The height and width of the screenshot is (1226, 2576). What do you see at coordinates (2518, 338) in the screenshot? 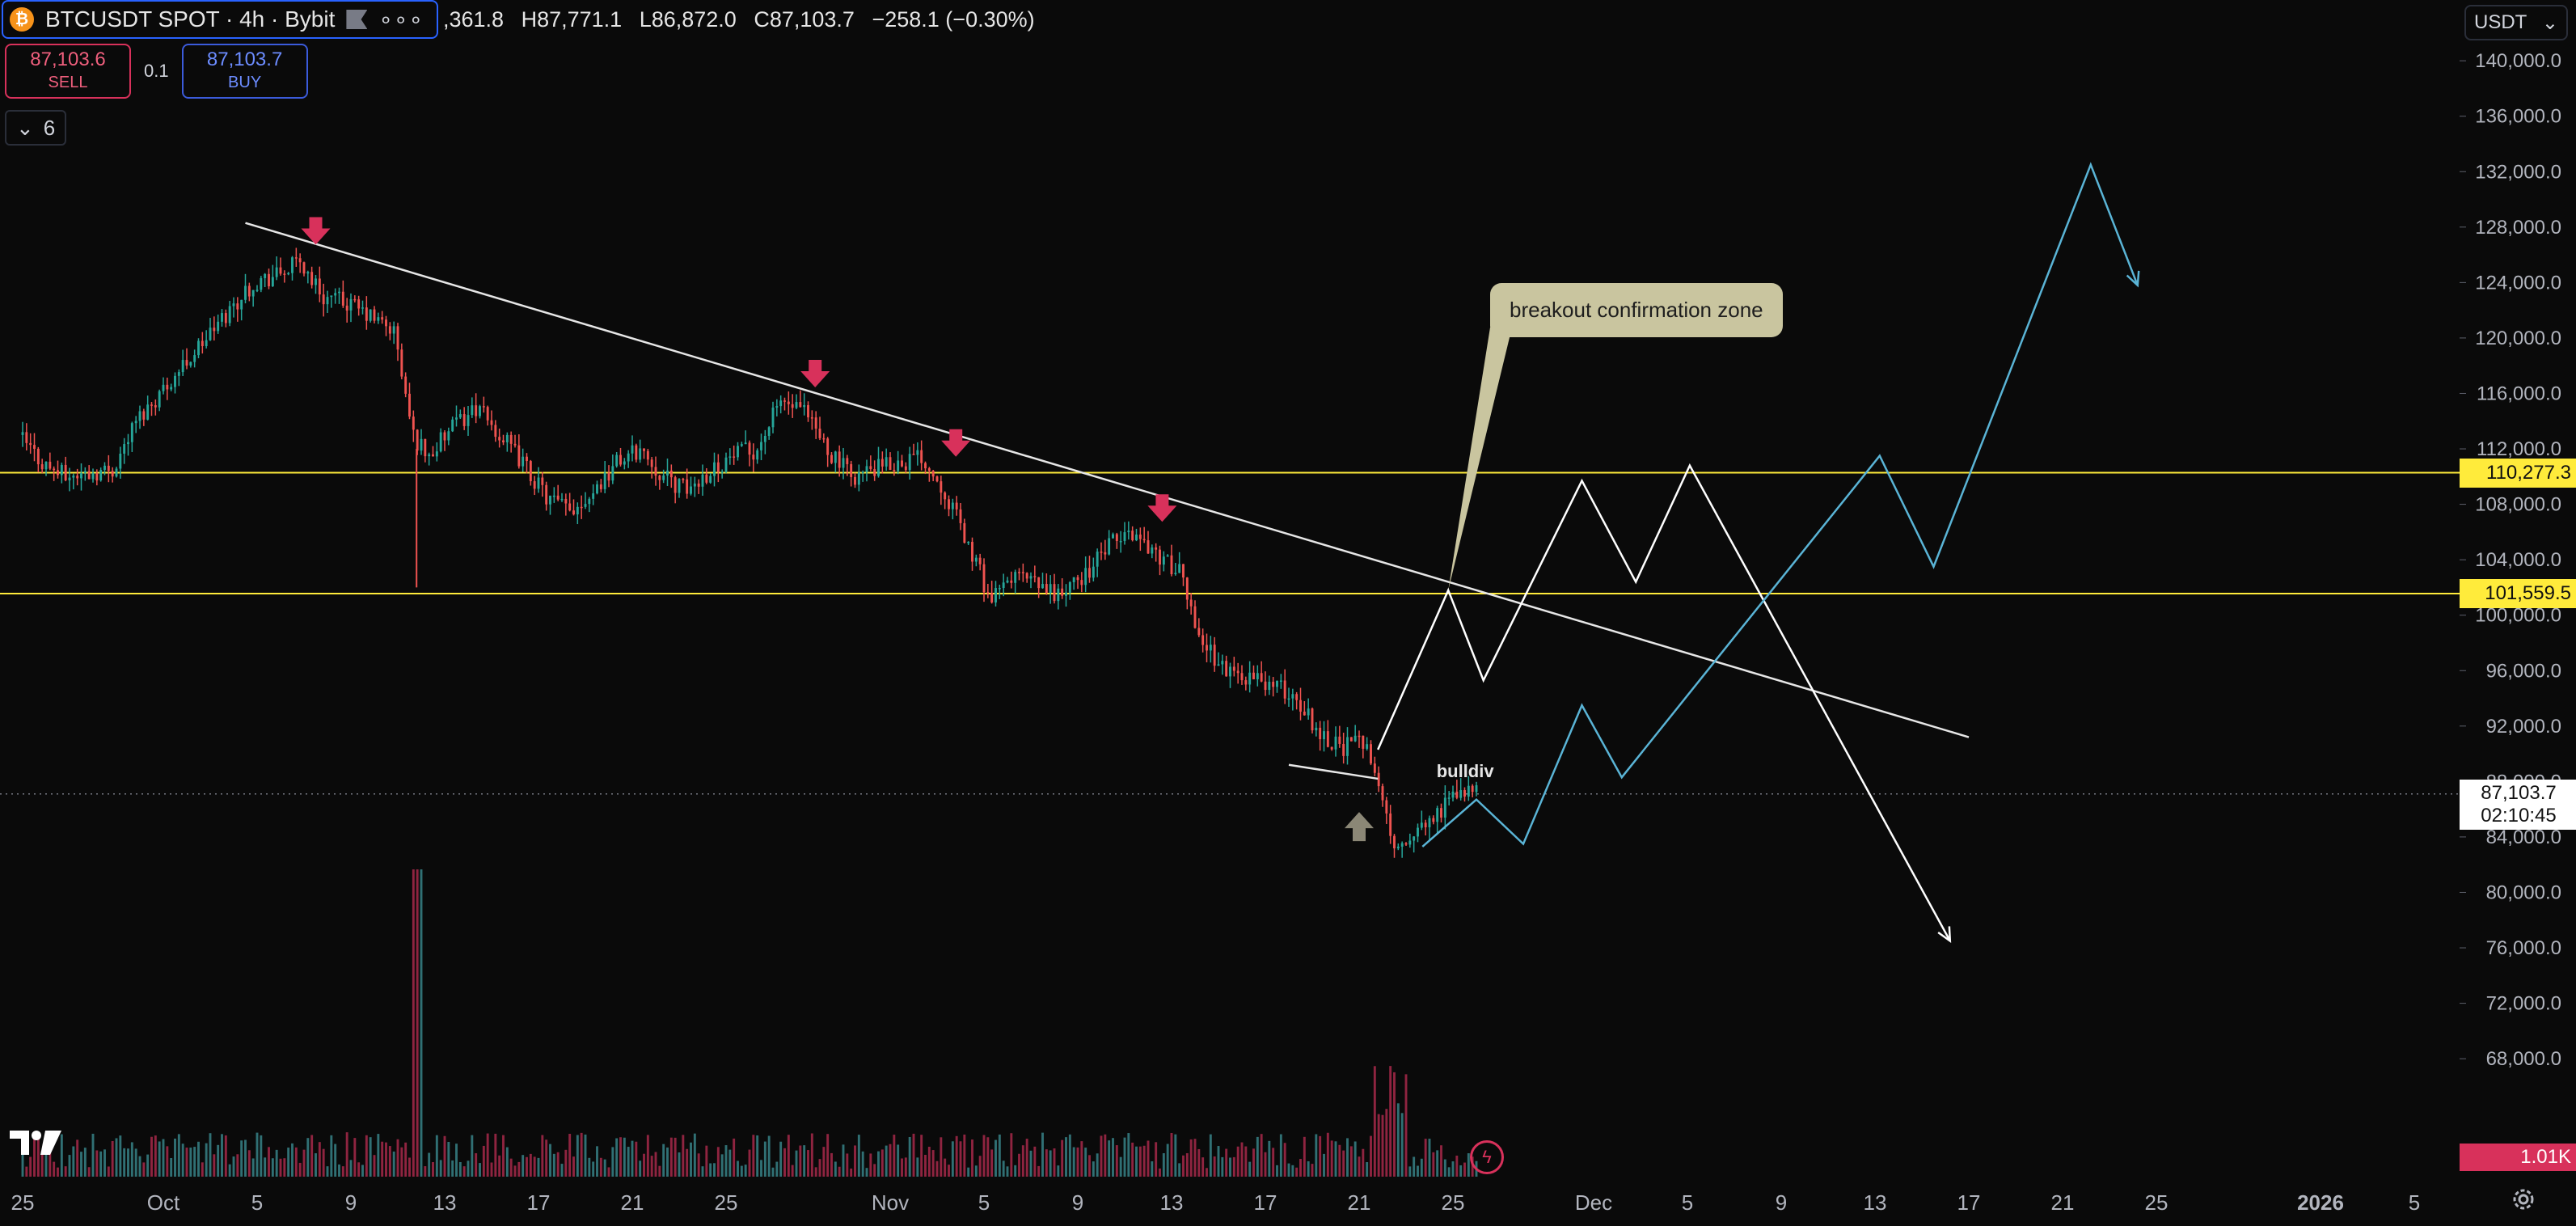
I see `y-tick-label: 120,000.0` at bounding box center [2518, 338].